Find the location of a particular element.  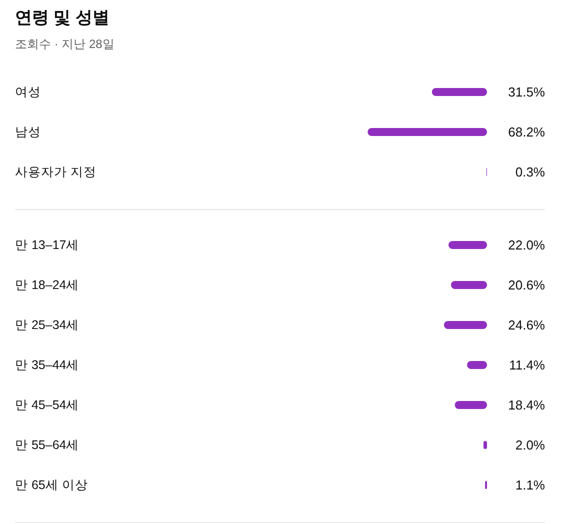

y-tick-label: 만 35–44세 is located at coordinates (47, 365).